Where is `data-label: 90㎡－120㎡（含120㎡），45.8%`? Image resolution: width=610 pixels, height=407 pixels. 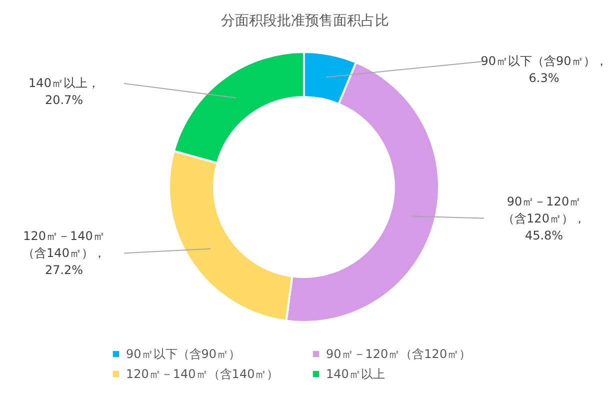
data-label: 90㎡－120㎡（含120㎡），45.8% is located at coordinates (544, 218).